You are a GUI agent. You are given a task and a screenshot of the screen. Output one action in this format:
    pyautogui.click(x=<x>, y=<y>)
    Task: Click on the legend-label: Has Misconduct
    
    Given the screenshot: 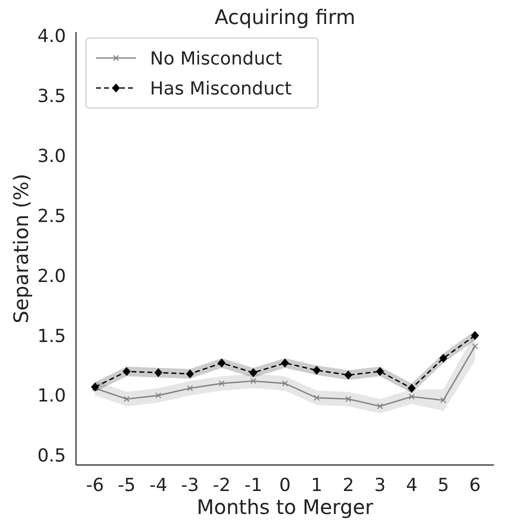 What is the action you would take?
    pyautogui.click(x=221, y=89)
    